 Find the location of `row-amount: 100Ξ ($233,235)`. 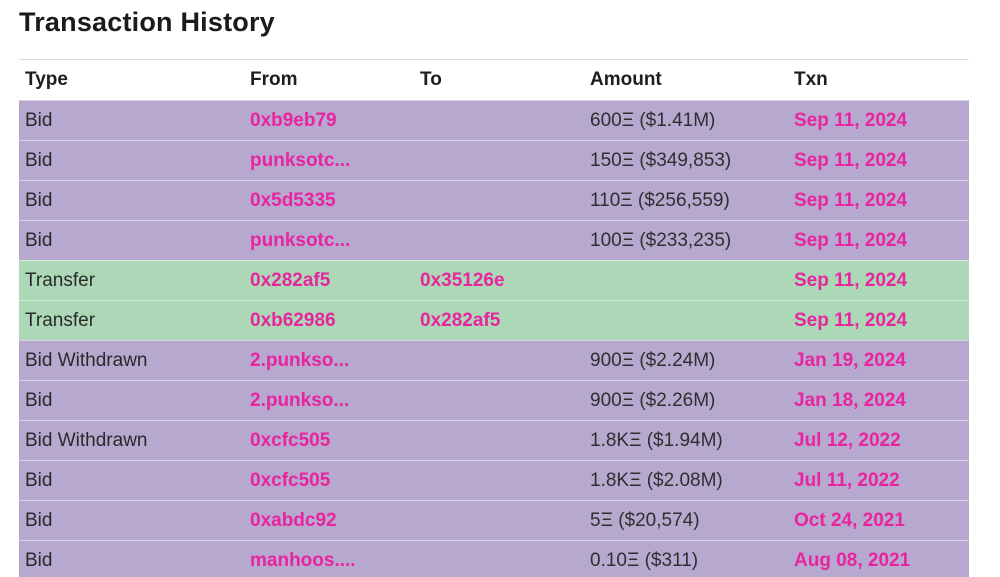

row-amount: 100Ξ ($233,235) is located at coordinates (661, 240).